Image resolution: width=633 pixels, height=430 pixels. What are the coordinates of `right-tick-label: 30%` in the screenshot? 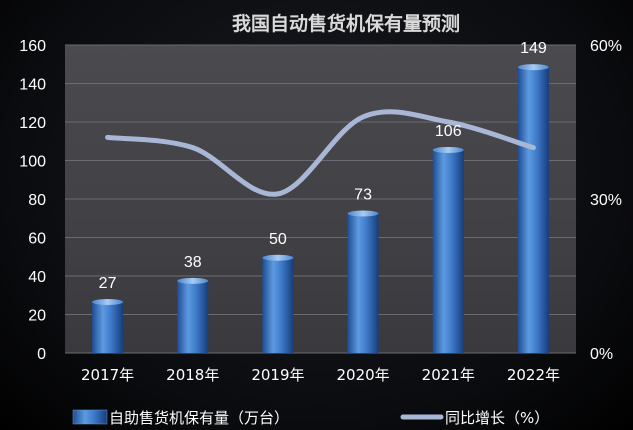 It's located at (606, 200).